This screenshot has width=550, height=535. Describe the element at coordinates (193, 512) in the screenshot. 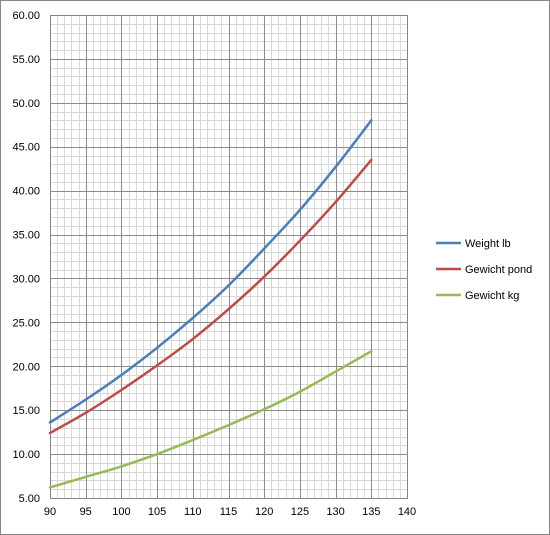

I see `x-tick-label: 110` at that location.